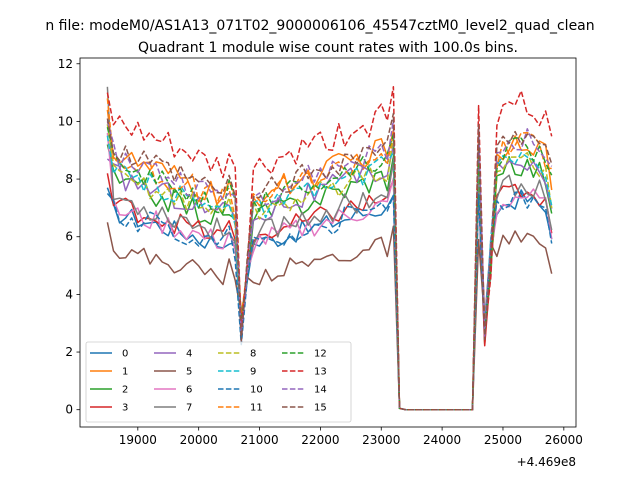 The width and height of the screenshot is (640, 480). Describe the element at coordinates (546, 462) in the screenshot. I see `x-offset-label: +4.469e8` at that location.